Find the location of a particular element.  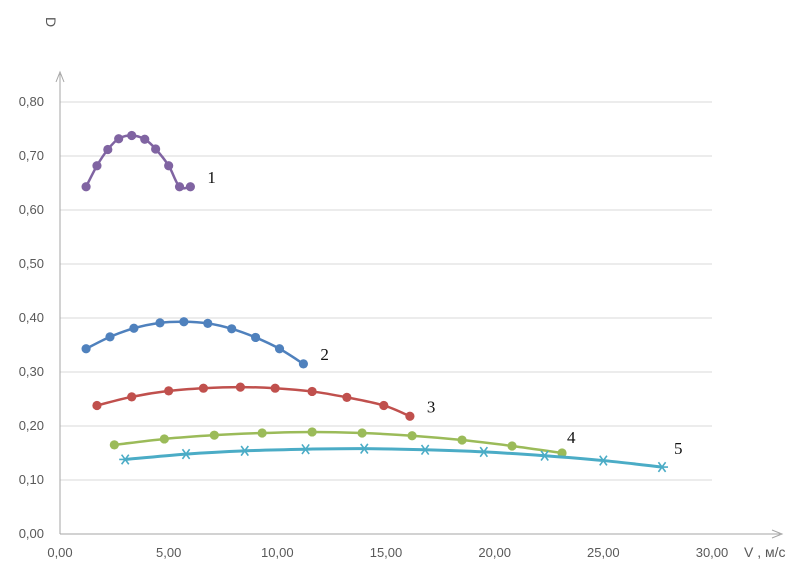

x-tick-label: 25,00 is located at coordinates (603, 552).